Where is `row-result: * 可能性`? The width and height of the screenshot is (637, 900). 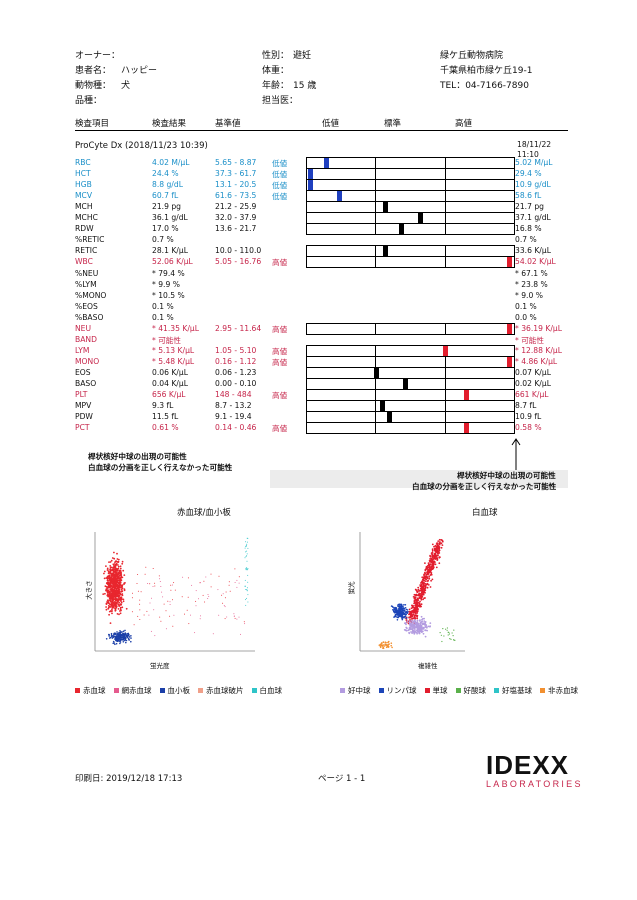 row-result: * 可能性 is located at coordinates (166, 340).